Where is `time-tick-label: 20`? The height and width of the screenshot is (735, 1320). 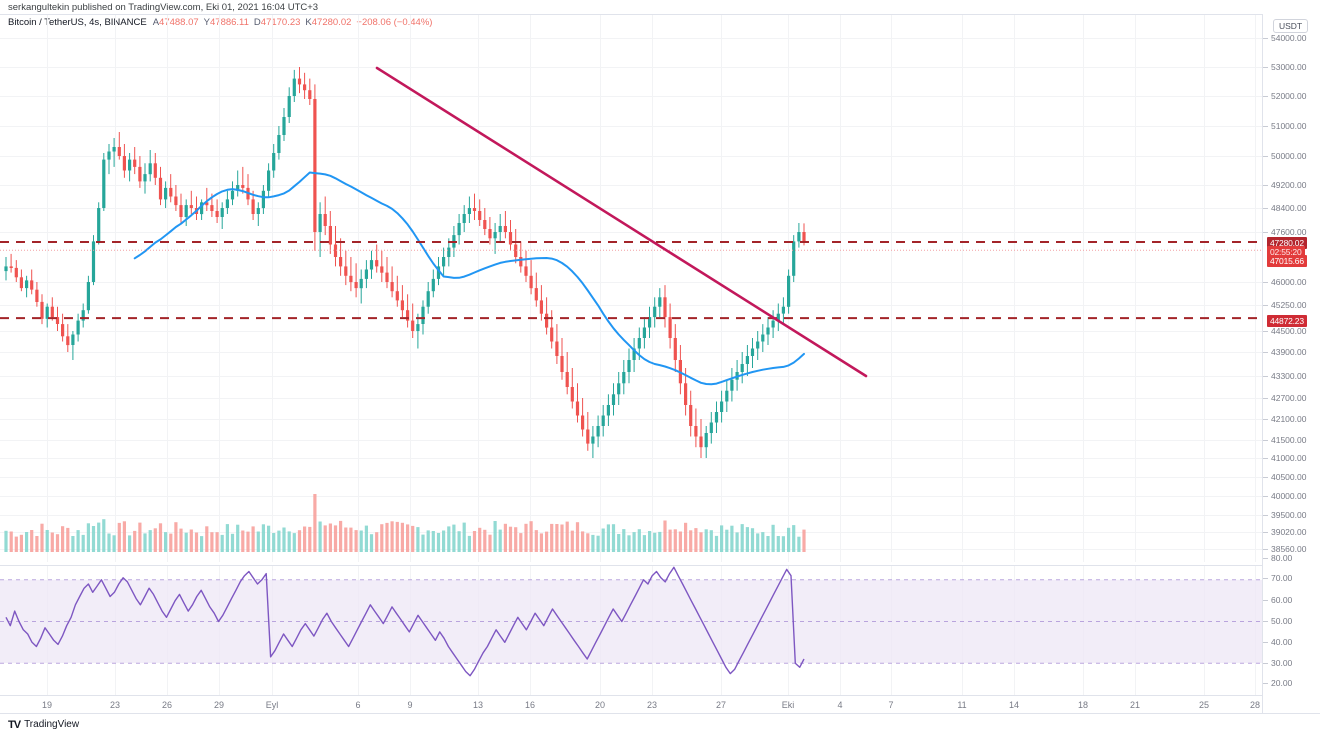
time-tick-label: 20 is located at coordinates (600, 705).